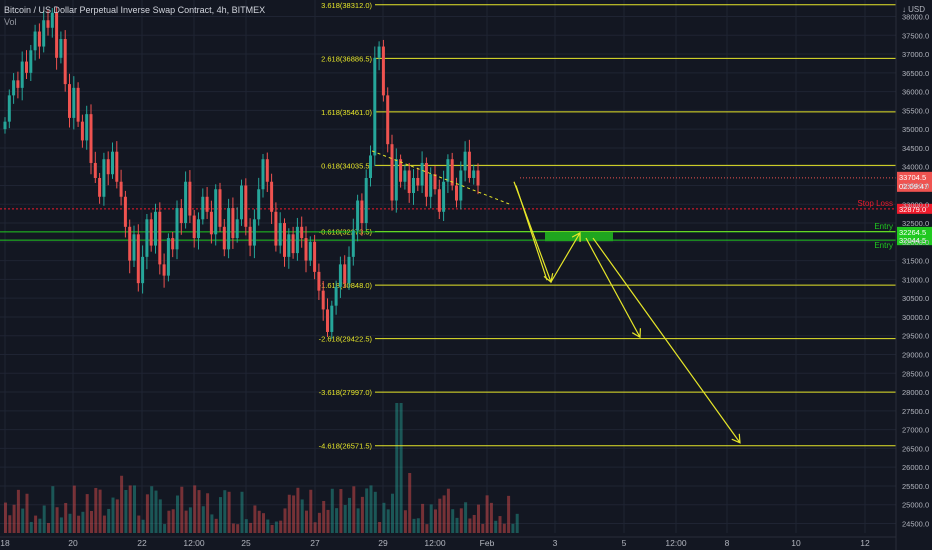 This screenshot has height=550, width=932. I want to click on time-tick-label: 8, so click(727, 543).